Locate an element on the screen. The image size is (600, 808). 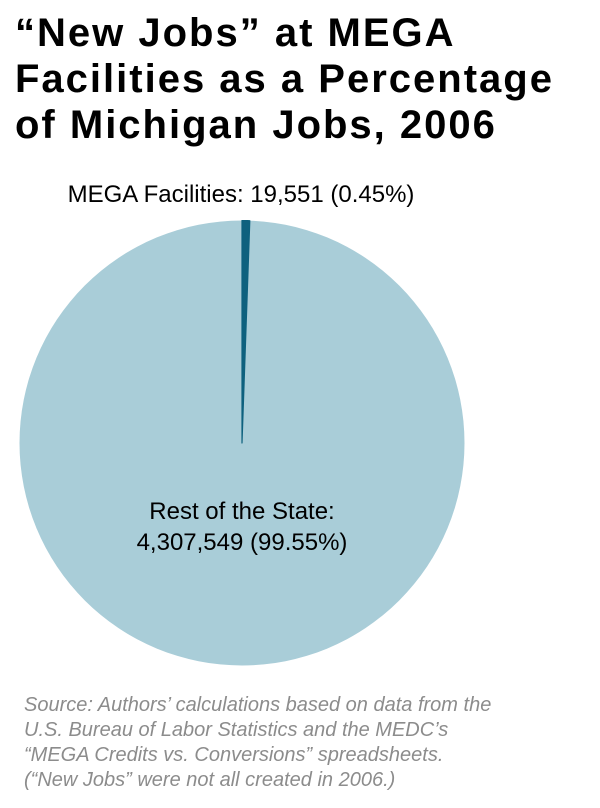
pie-slice-mega-facilities is located at coordinates (246, 332).